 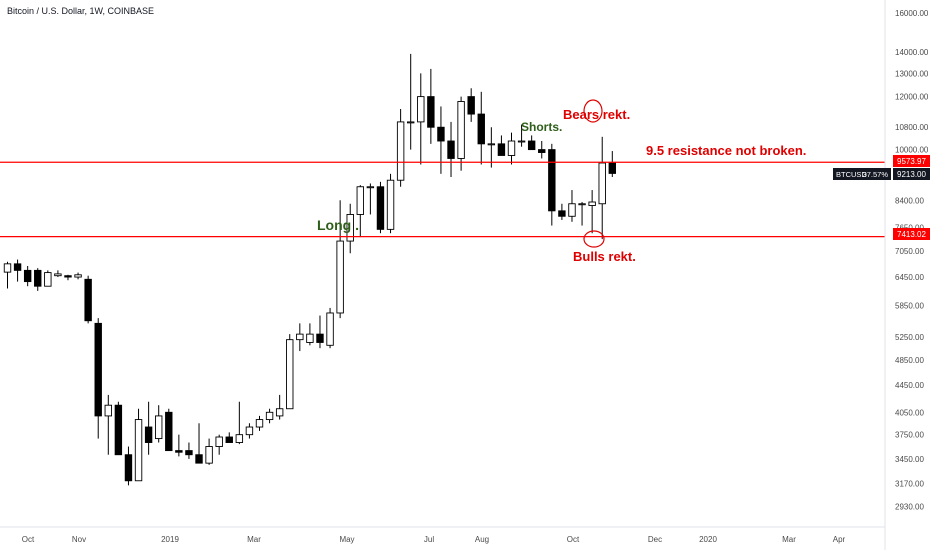 What do you see at coordinates (912, 52) in the screenshot?
I see `price-tick-label: 14000.00` at bounding box center [912, 52].